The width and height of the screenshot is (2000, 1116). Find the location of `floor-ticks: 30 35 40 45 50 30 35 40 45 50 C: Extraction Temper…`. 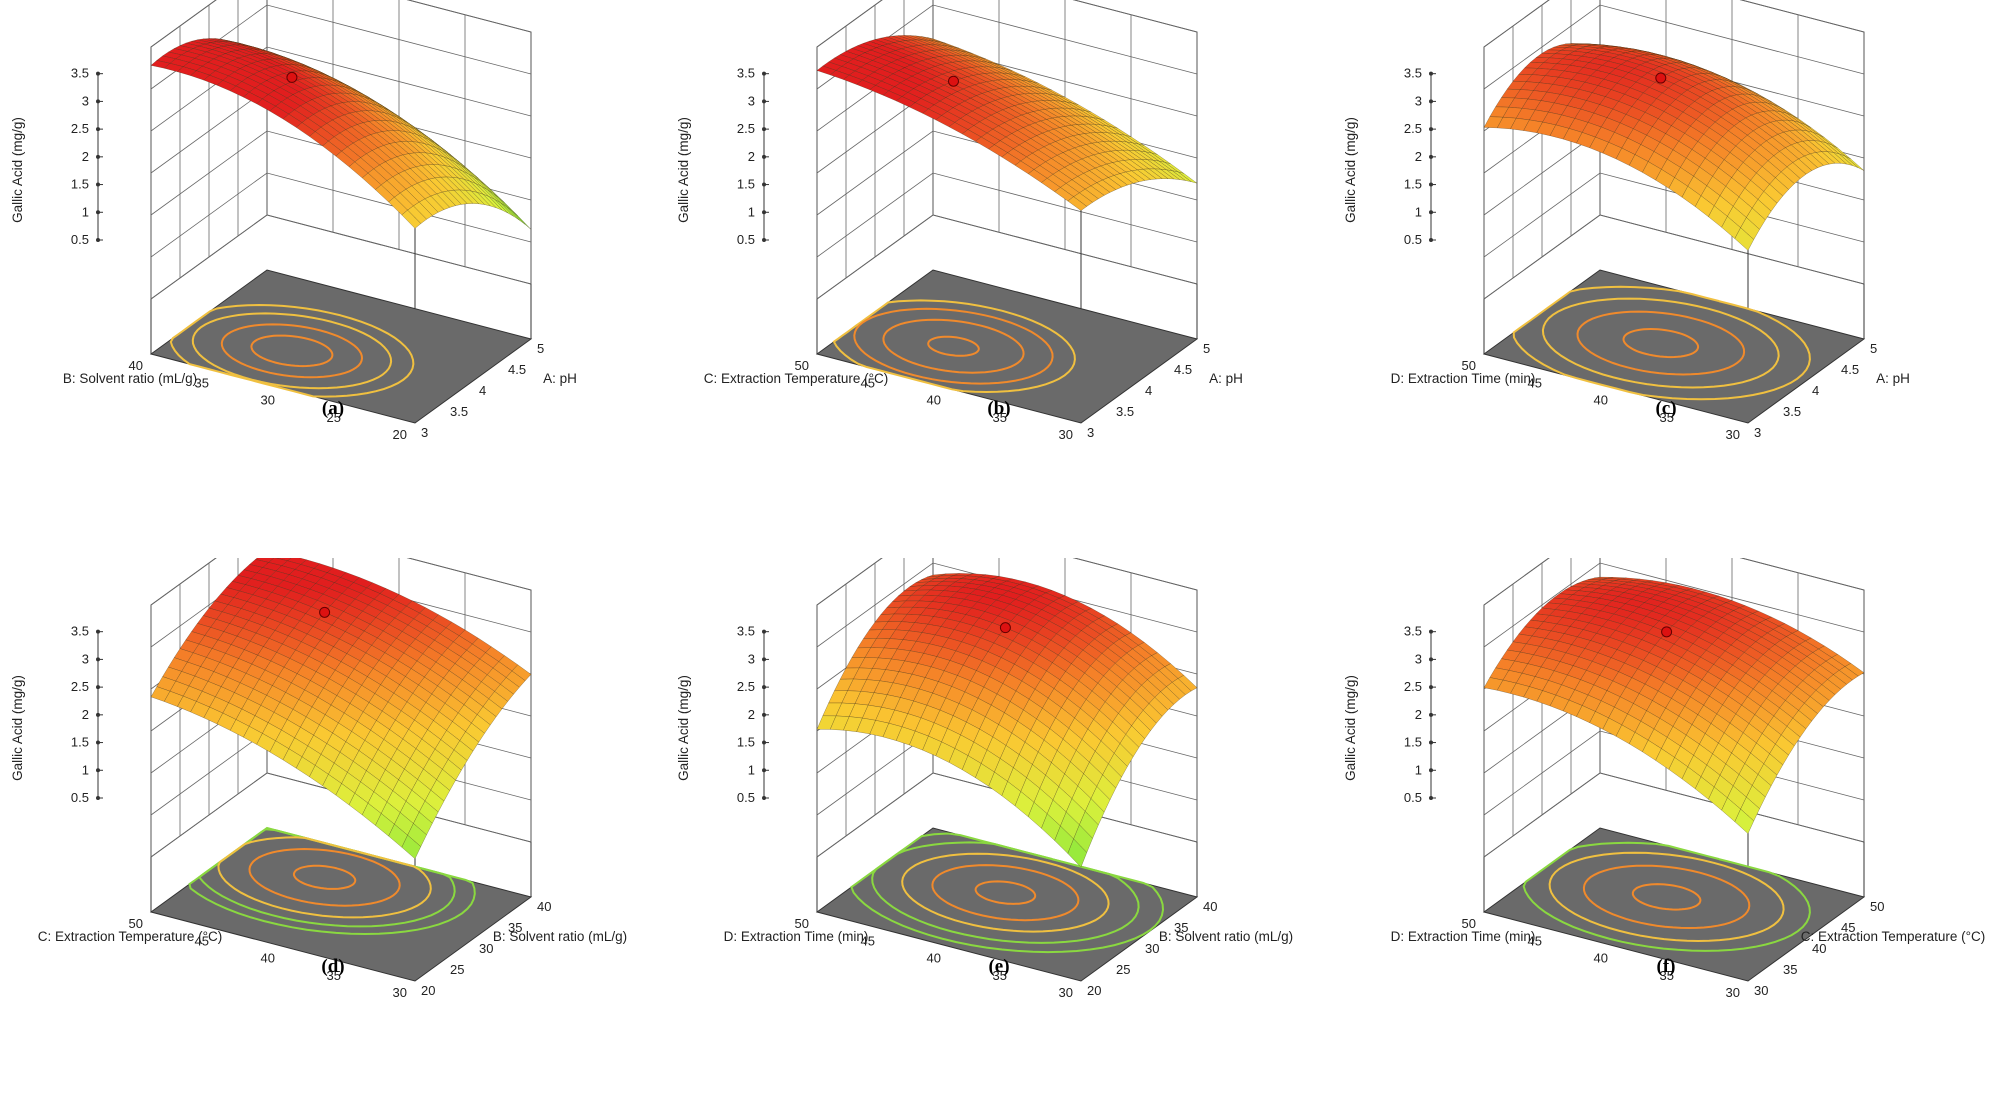

floor-ticks: 30 35 40 45 50 30 35 40 45 50 C: Extraction Temper… is located at coordinates (1688, 949).